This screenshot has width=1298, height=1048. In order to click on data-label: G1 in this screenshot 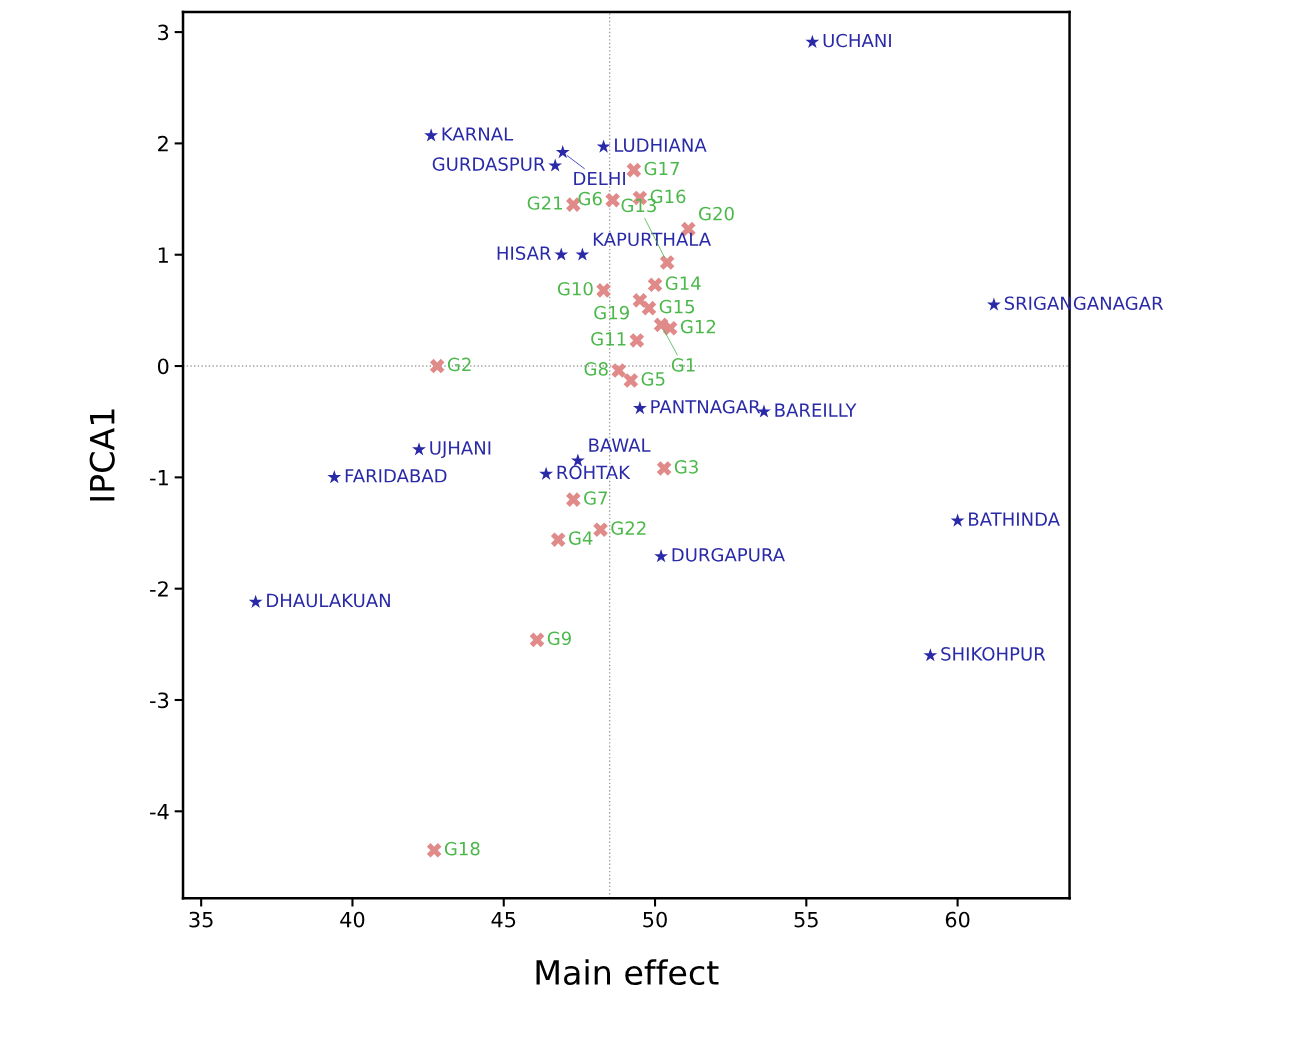, I will do `click(683, 365)`.